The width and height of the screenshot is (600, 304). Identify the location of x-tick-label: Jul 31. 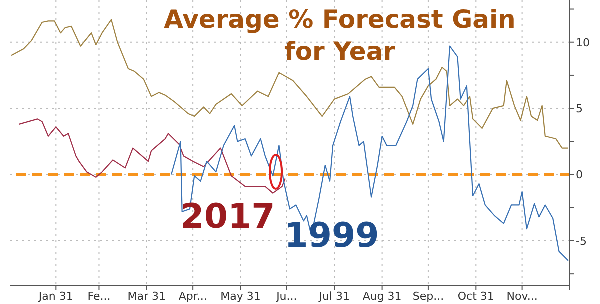
(334, 296).